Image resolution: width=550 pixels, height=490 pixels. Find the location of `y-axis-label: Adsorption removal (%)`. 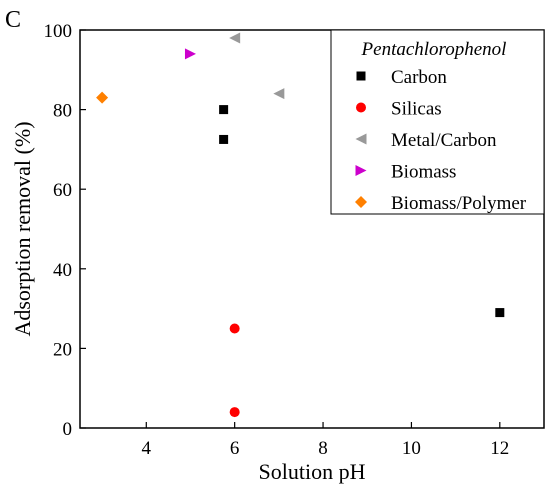

y-axis-label: Adsorption removal (%) is located at coordinates (22, 228).